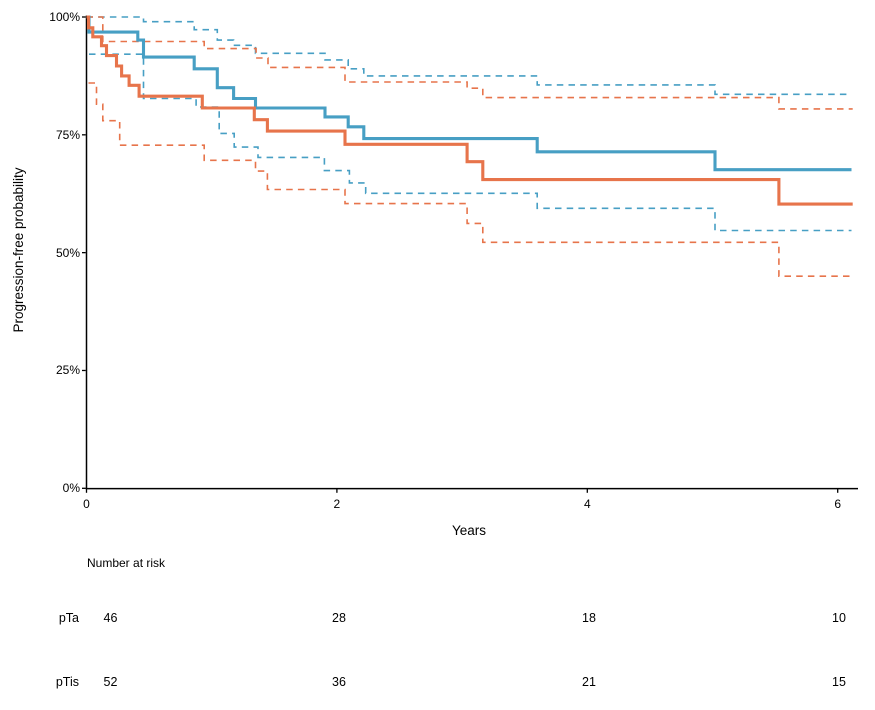 The width and height of the screenshot is (875, 710). What do you see at coordinates (839, 682) in the screenshot?
I see `risk-count-pTis-t6: 15` at bounding box center [839, 682].